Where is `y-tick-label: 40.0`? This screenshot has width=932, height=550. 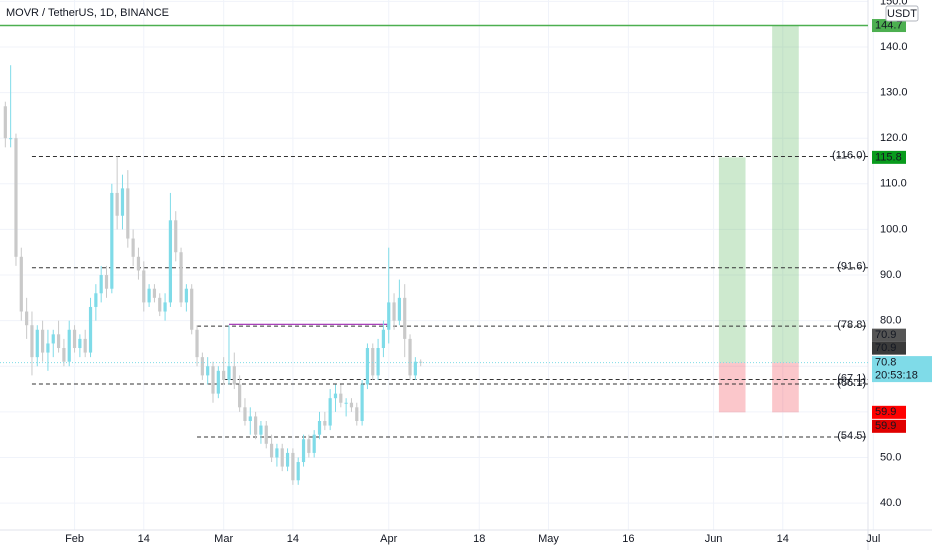
y-tick-label: 40.0 is located at coordinates (890, 503).